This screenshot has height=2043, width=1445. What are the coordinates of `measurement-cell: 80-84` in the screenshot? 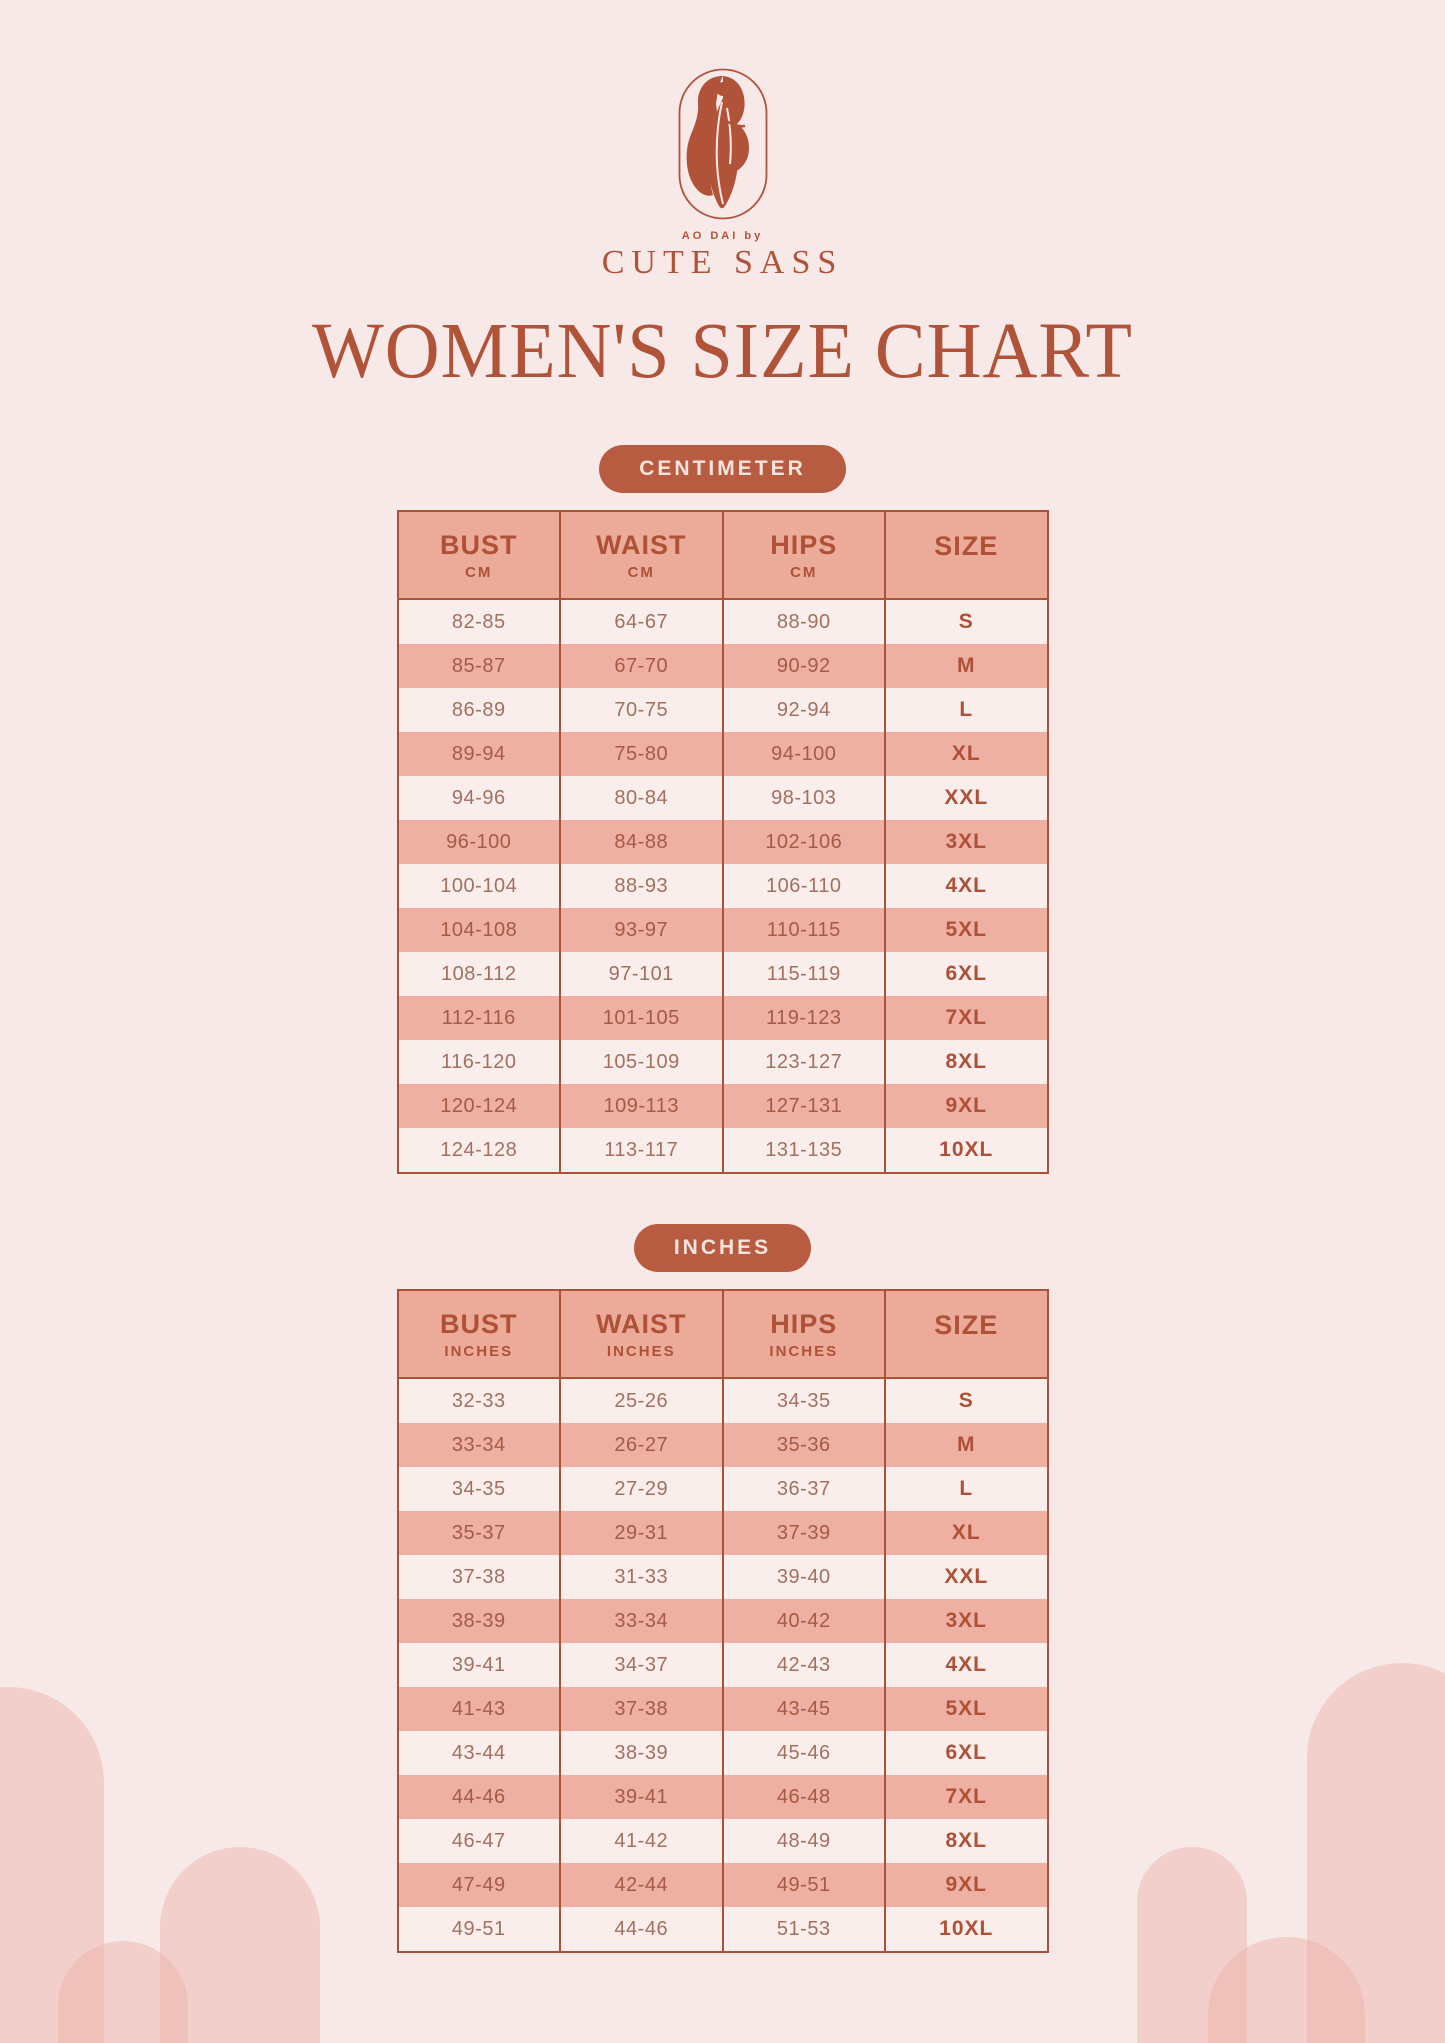 It's located at (641, 798).